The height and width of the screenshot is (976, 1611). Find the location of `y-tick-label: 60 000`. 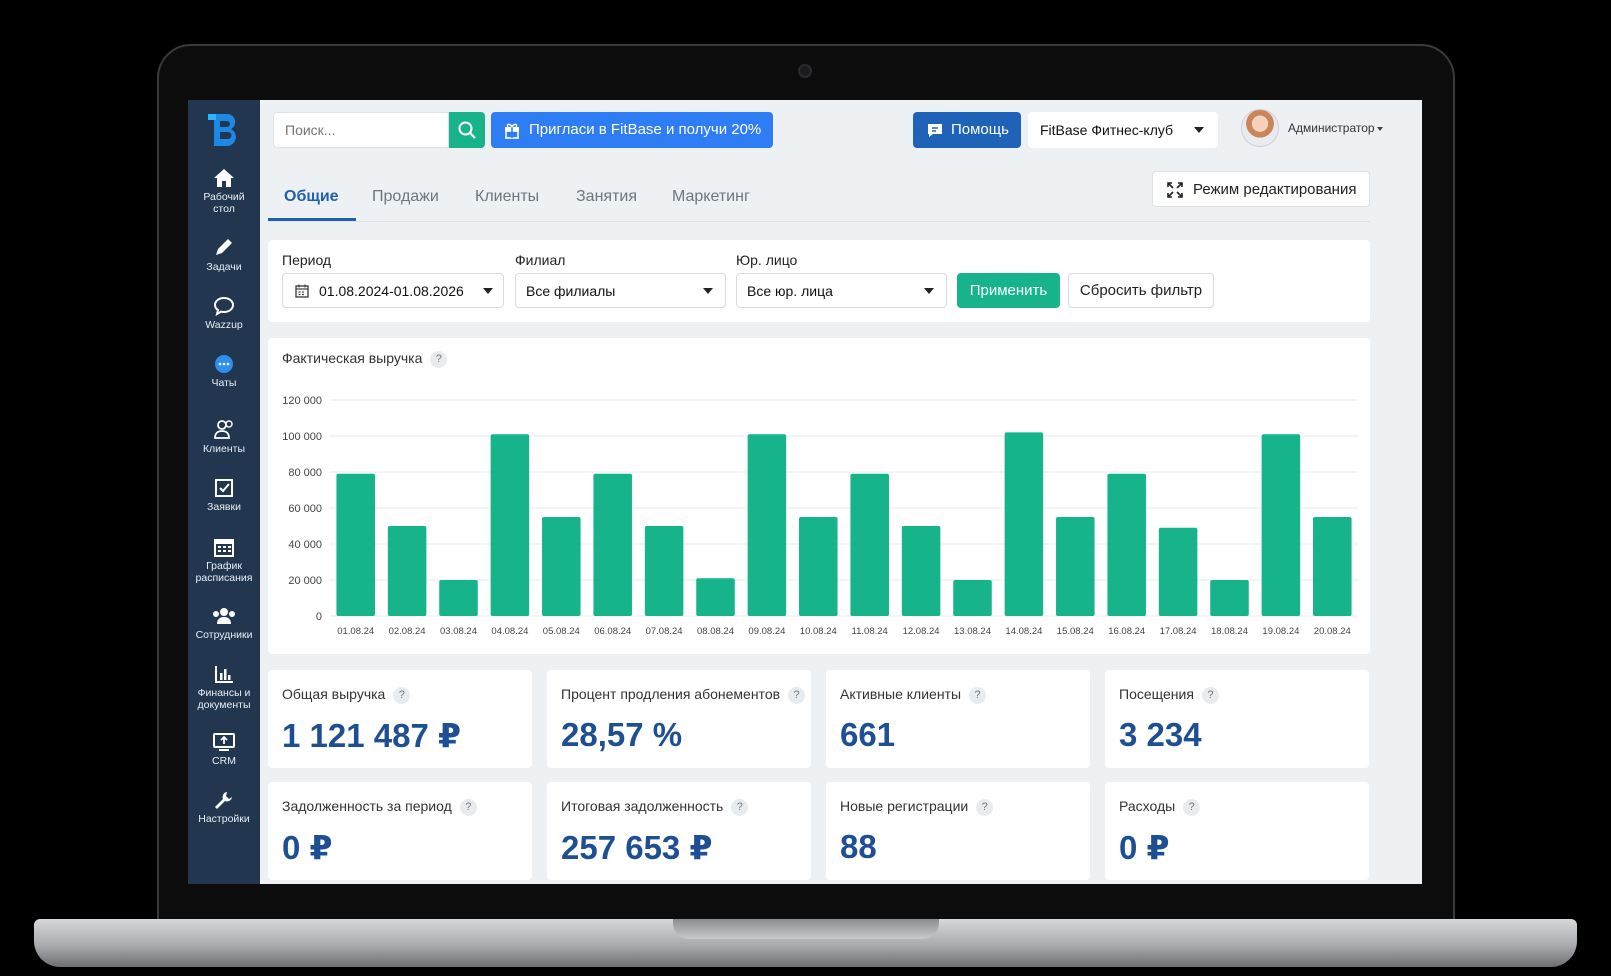

y-tick-label: 60 000 is located at coordinates (305, 509).